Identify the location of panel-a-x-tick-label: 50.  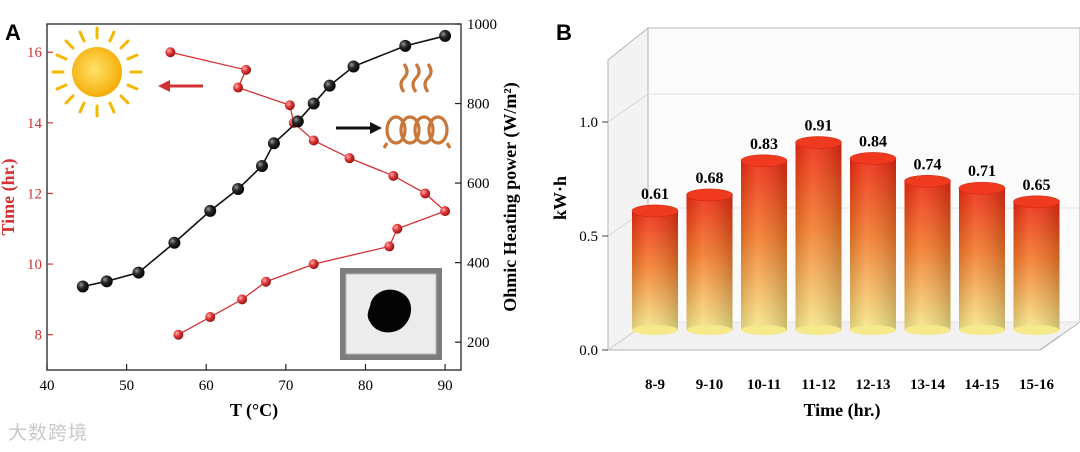
(126, 386).